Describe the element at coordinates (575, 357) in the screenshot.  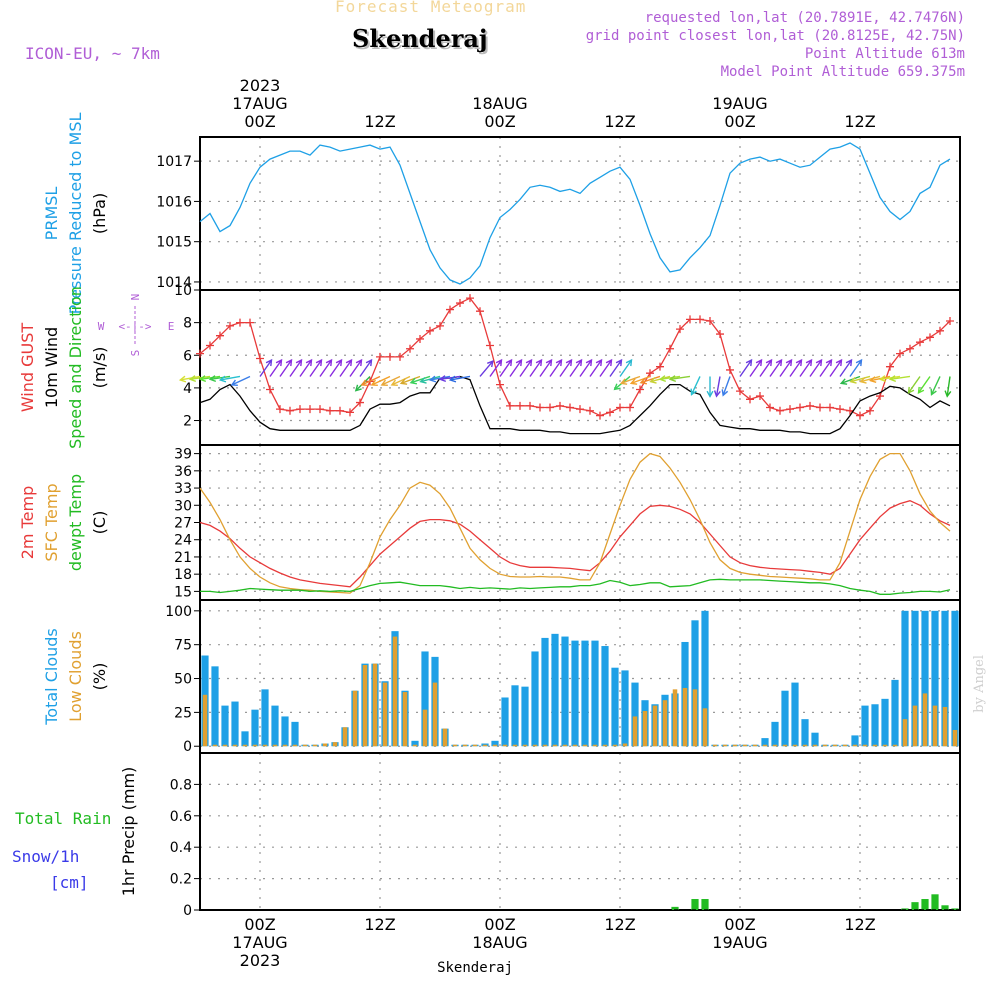
I see `series-line-wind-gust` at that location.